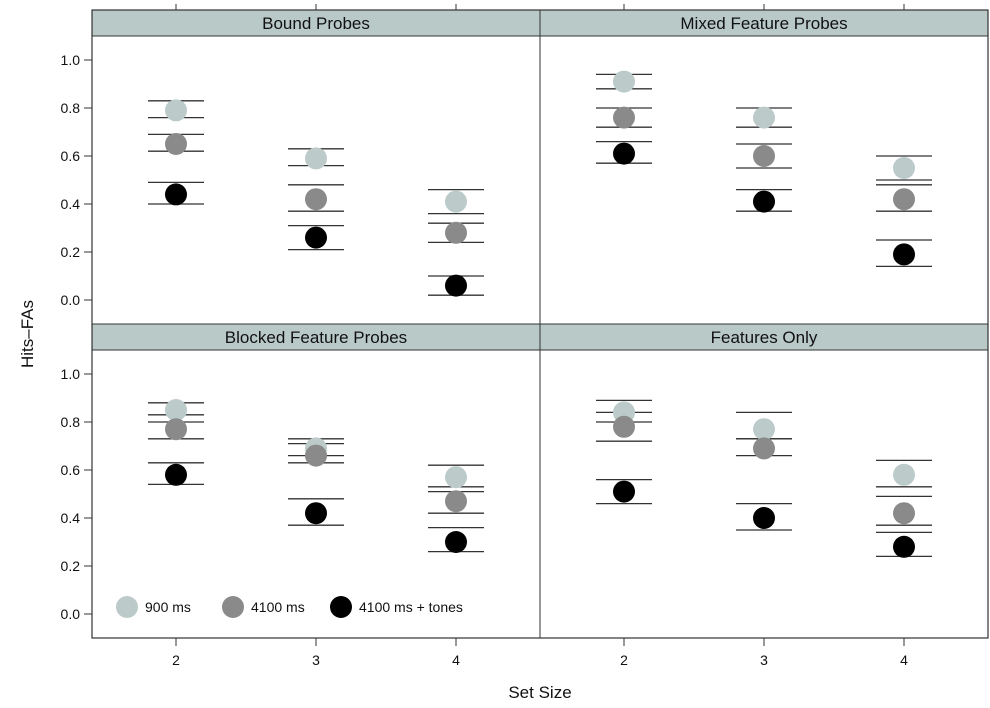 The width and height of the screenshot is (990, 708). What do you see at coordinates (411, 607) in the screenshot?
I see `legend-label: 4100 ms + tones` at bounding box center [411, 607].